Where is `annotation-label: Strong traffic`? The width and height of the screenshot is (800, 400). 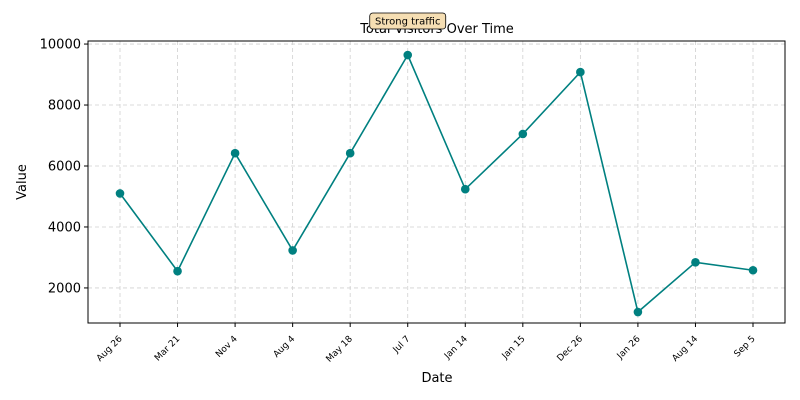 annotation-label: Strong traffic is located at coordinates (407, 22).